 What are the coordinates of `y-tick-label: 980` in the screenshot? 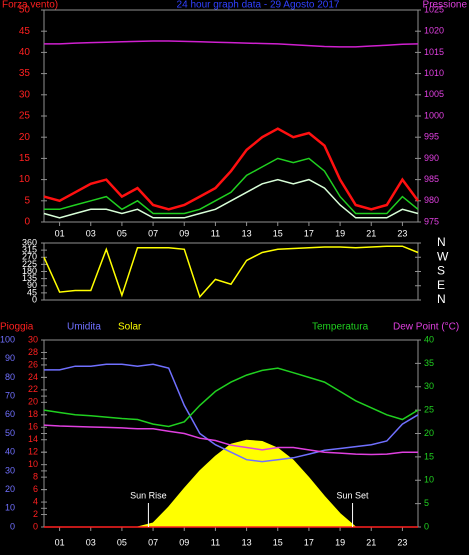 It's located at (431, 200).